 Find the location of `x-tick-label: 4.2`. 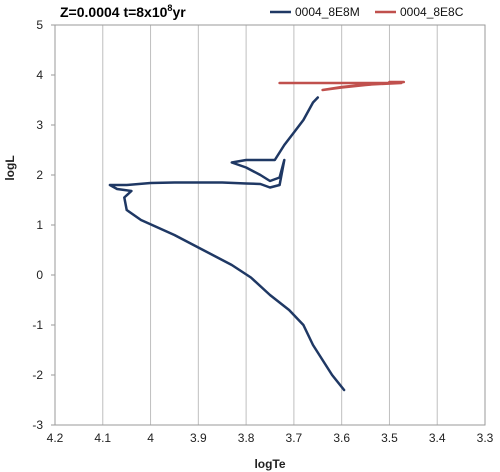

x-tick-label: 4.2 is located at coordinates (55, 438).